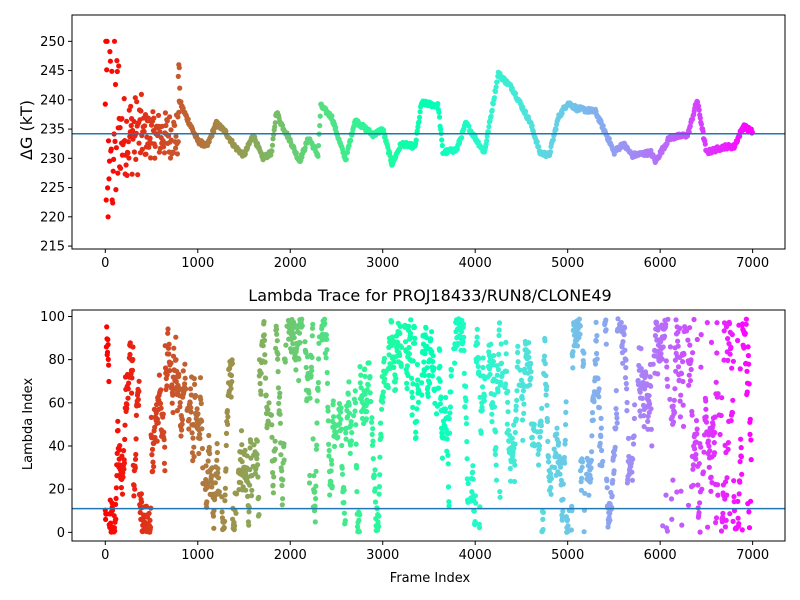 The height and width of the screenshot is (600, 800). What do you see at coordinates (290, 263) in the screenshot?
I see `x-tick-label: 2000` at bounding box center [290, 263].